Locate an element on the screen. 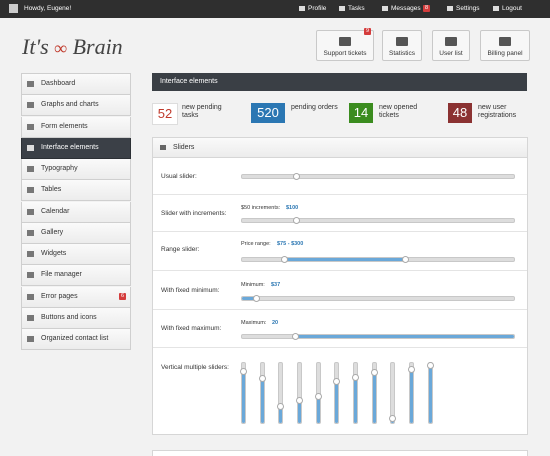 This screenshot has height=456, width=550. top-link: Settings is located at coordinates (468, 8).